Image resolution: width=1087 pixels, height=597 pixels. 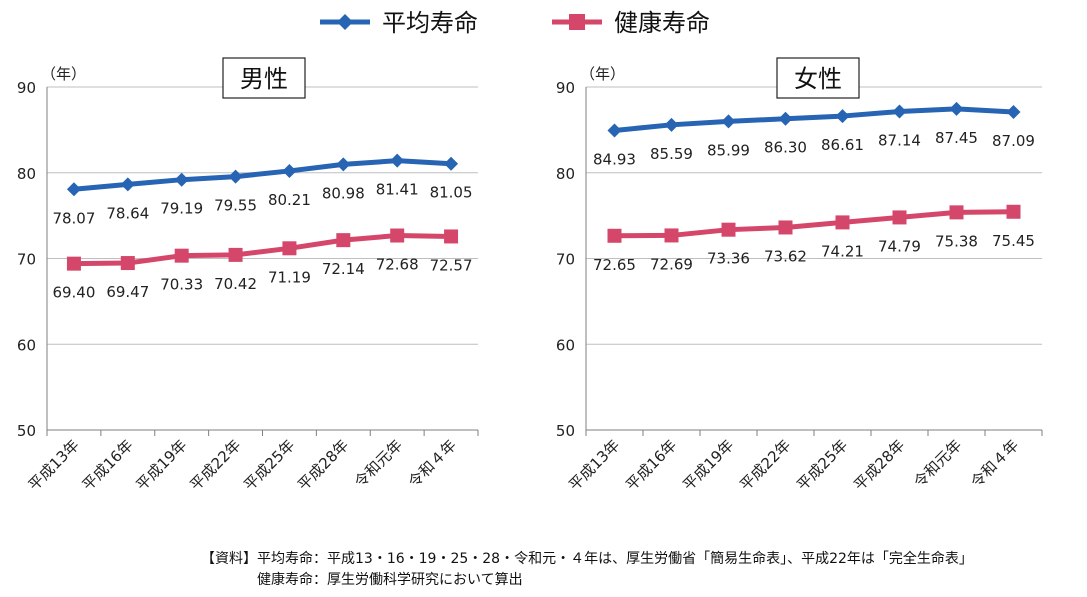 What do you see at coordinates (127, 292) in the screenshot?
I see `data-label: 69.47` at bounding box center [127, 292].